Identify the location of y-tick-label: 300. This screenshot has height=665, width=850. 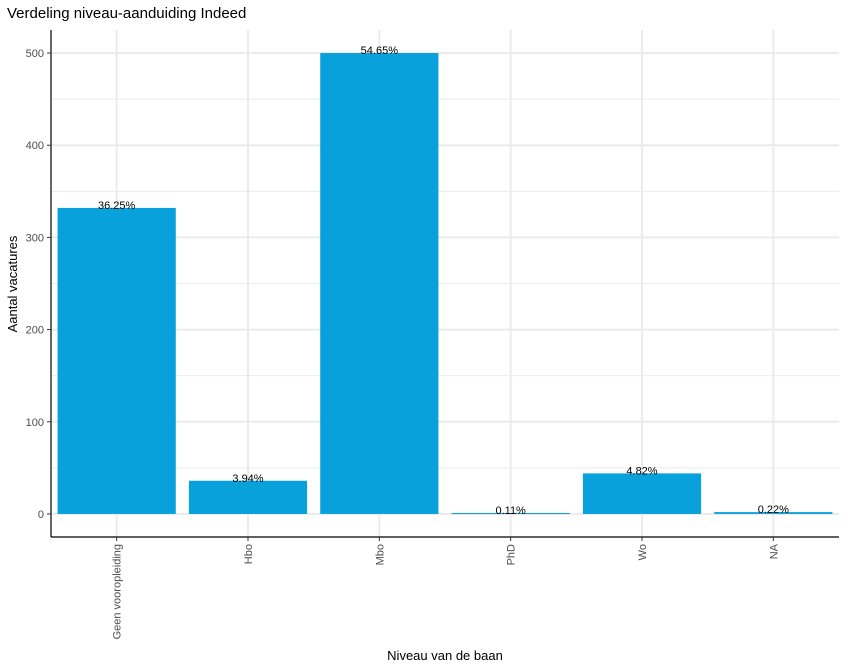
(35, 238).